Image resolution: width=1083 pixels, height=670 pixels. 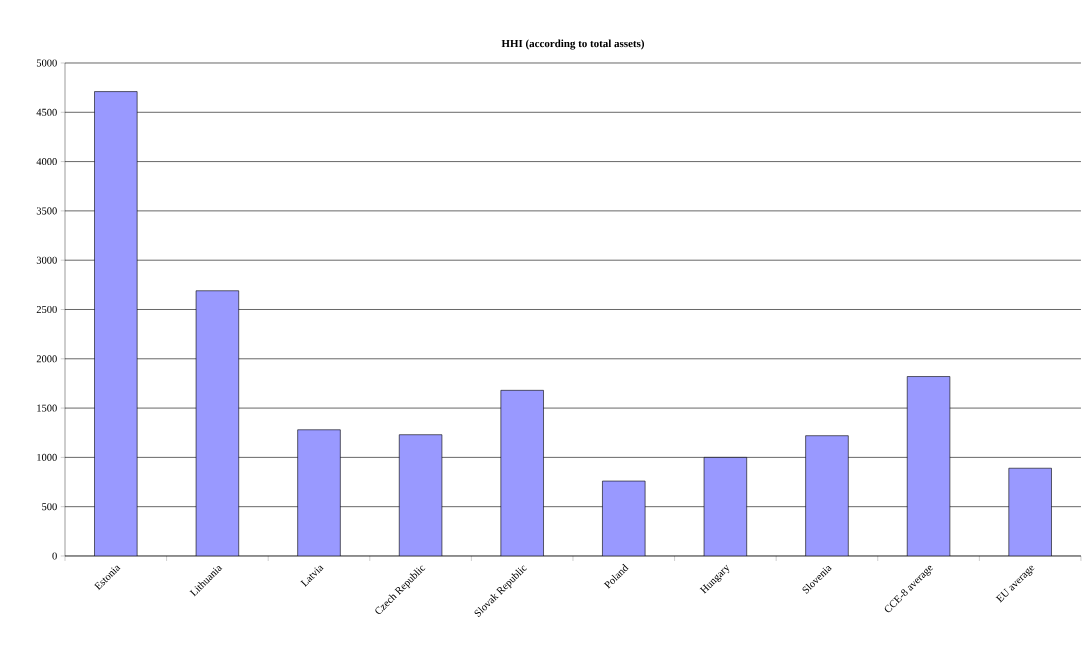 What do you see at coordinates (54, 556) in the screenshot?
I see `y-tick-label: 0` at bounding box center [54, 556].